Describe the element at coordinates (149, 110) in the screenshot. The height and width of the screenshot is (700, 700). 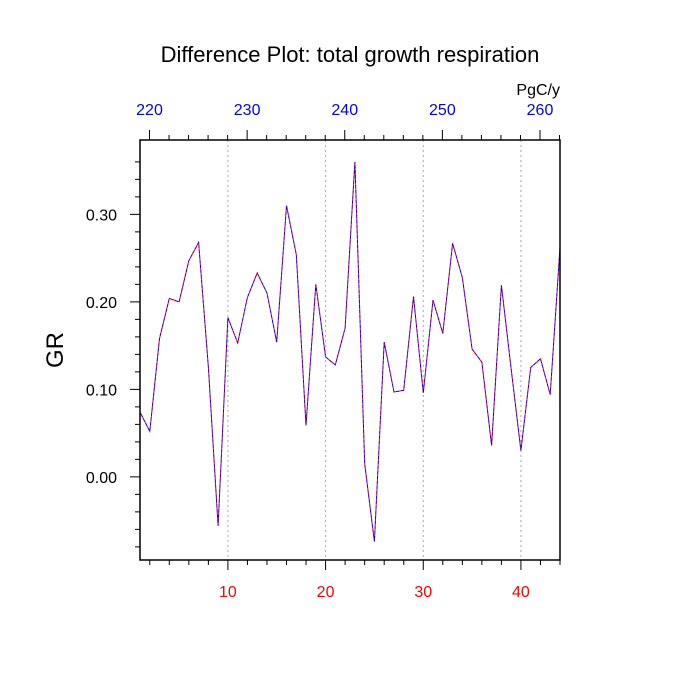
I see `top-tick-label: 220` at that location.